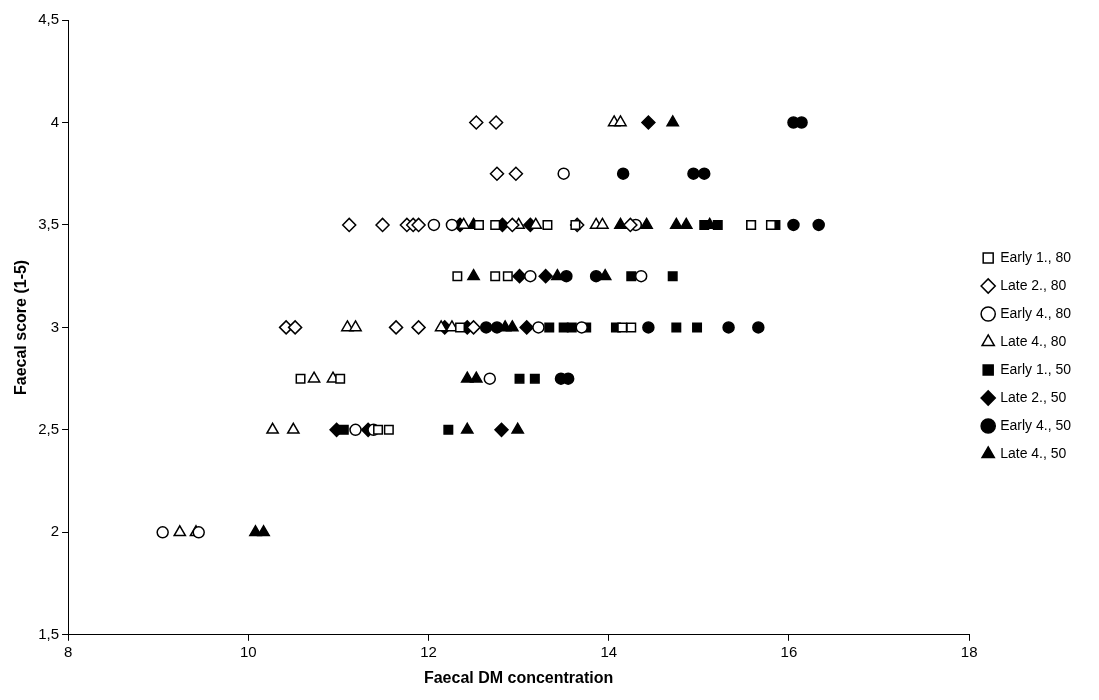  I want to click on y-axis-title: Faecal score (1-5), so click(21, 327).